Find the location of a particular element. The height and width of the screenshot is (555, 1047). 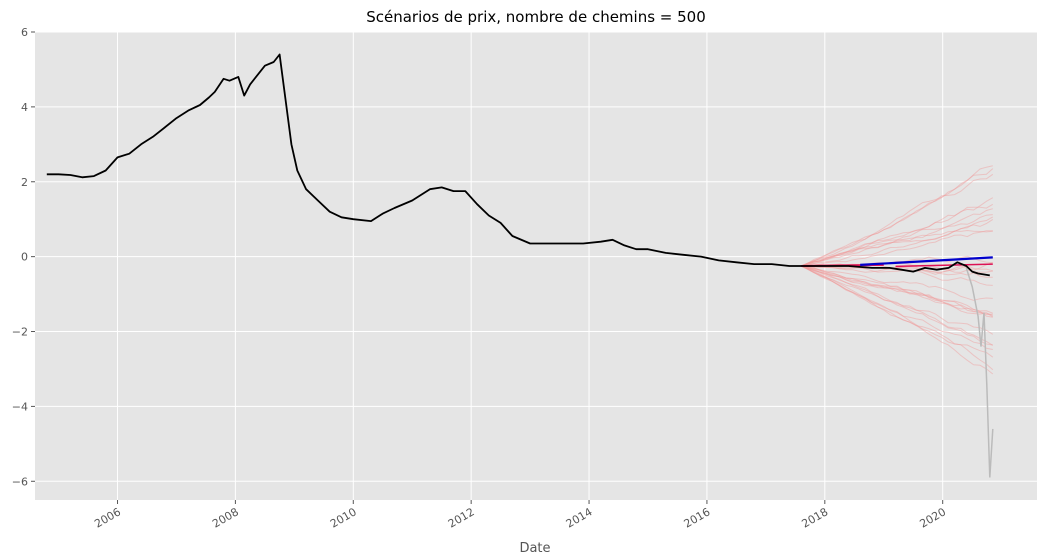

x-tick-label: 2010 is located at coordinates (343, 517).